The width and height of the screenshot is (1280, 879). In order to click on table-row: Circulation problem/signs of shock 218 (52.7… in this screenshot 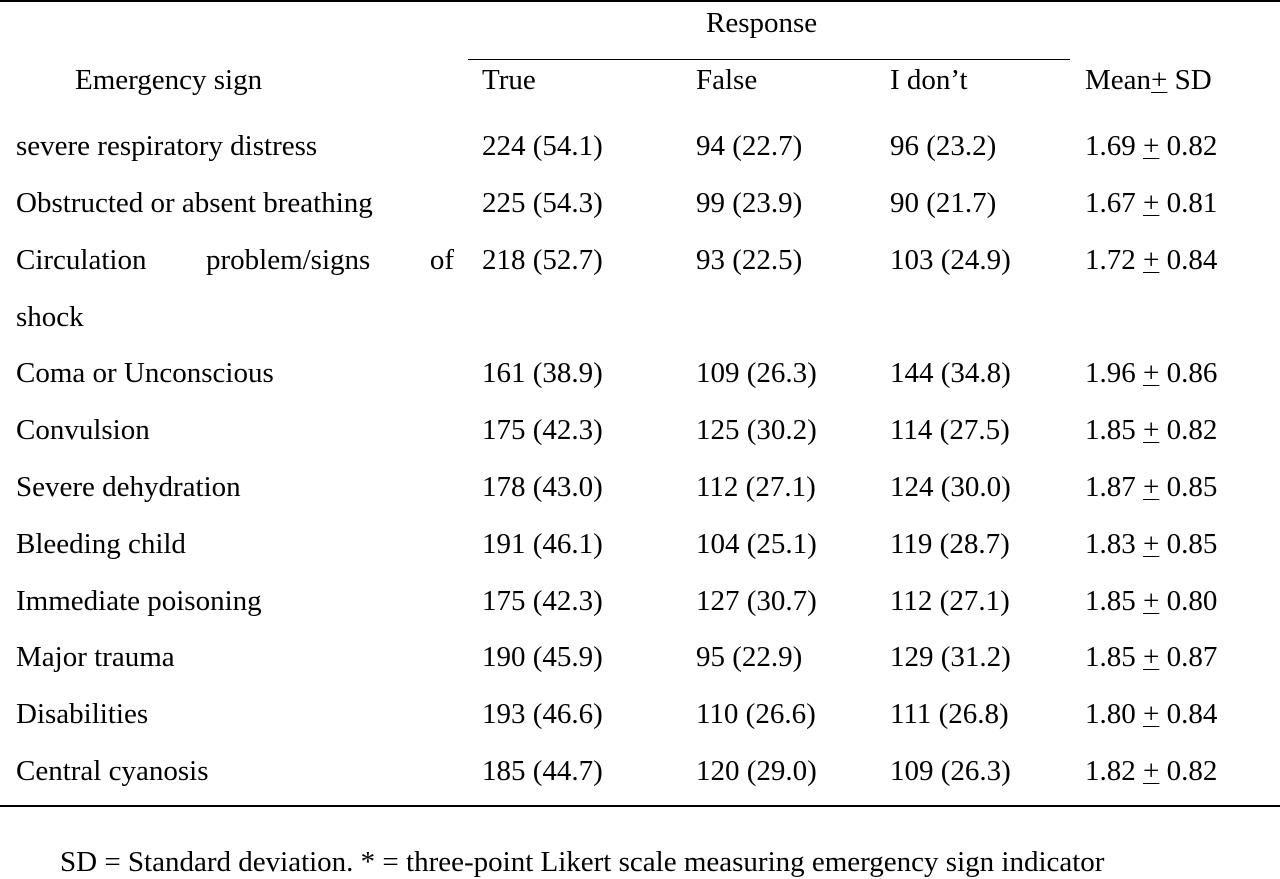, I will do `click(640, 288)`.